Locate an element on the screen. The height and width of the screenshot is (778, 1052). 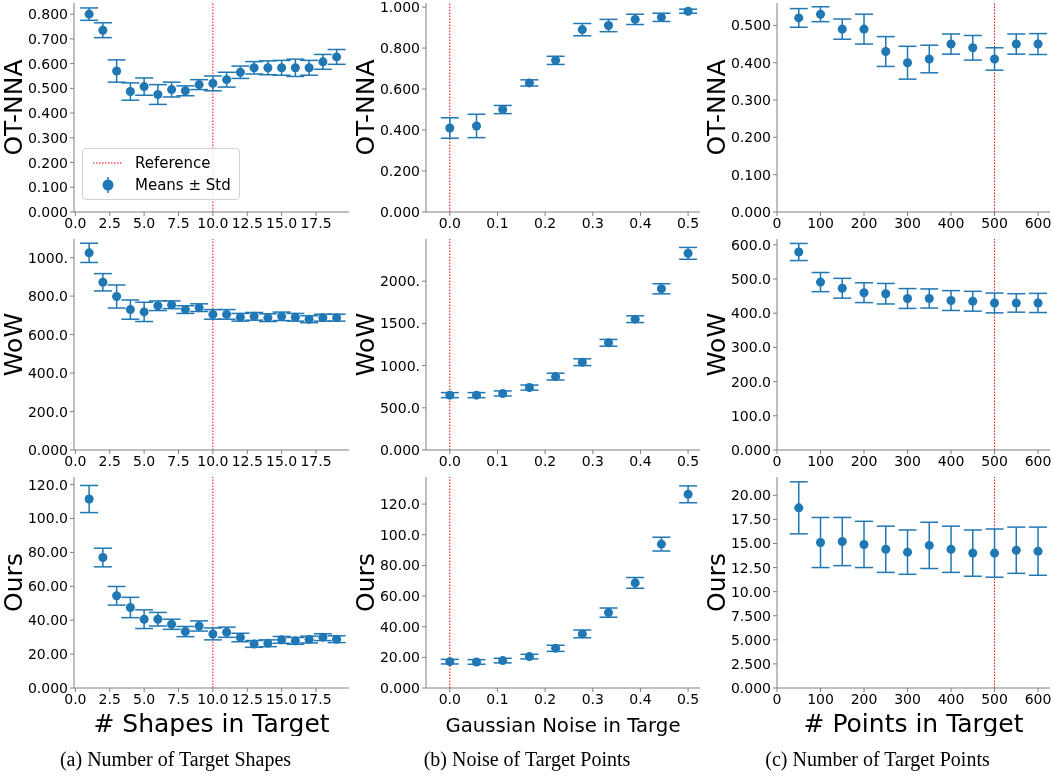
x-axis-title: Gaussian Noise in Targe is located at coordinates (563, 725).